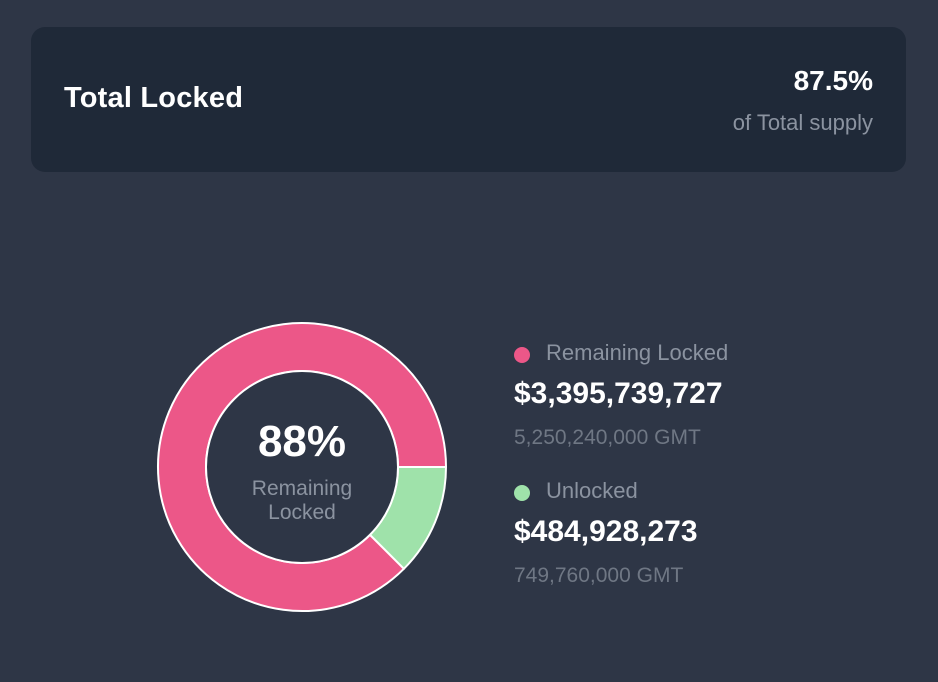 Image resolution: width=938 pixels, height=682 pixels. I want to click on donut-chart, so click(302, 467).